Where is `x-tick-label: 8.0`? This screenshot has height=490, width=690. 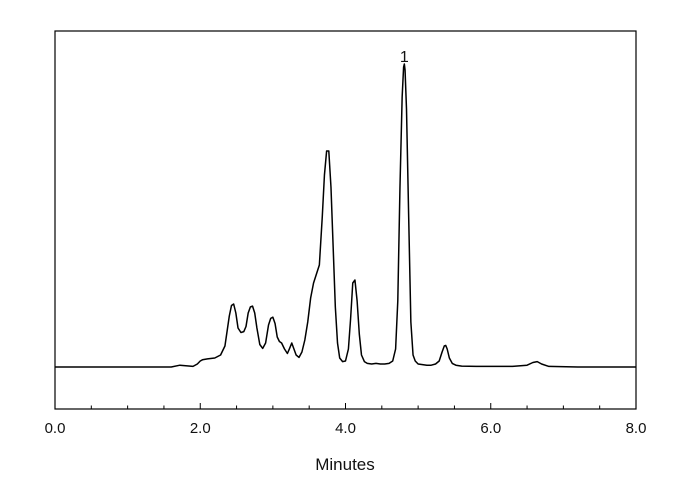
x-tick-label: 8.0 is located at coordinates (636, 428).